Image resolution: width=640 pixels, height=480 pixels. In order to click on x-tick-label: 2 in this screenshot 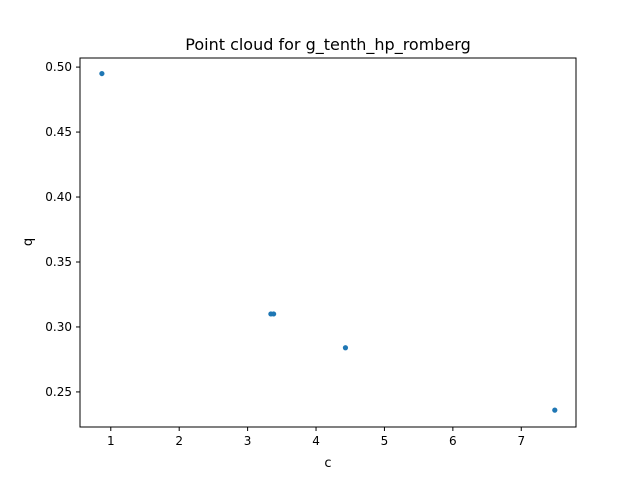, I will do `click(179, 441)`.